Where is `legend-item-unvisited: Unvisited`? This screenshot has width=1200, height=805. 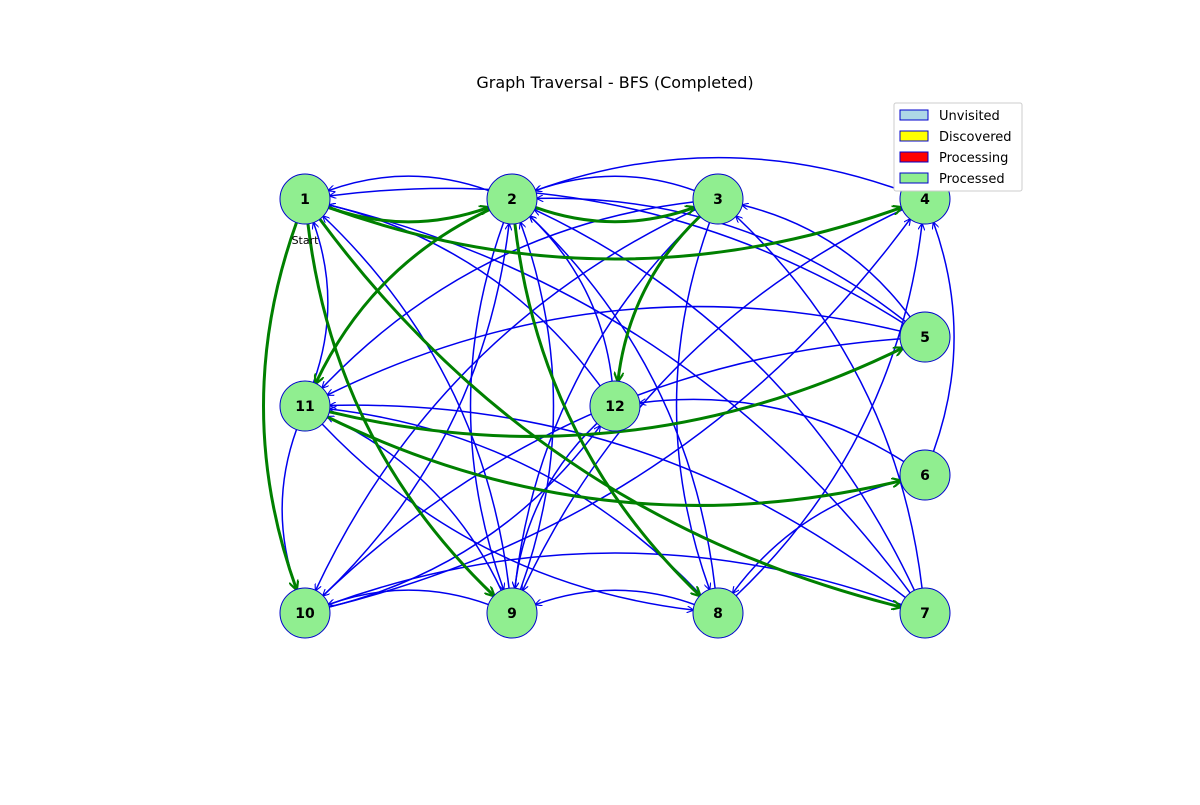 legend-item-unvisited: Unvisited is located at coordinates (949, 116).